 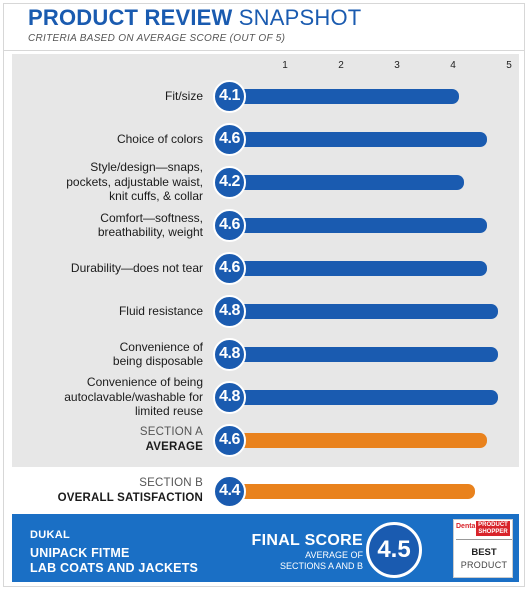 I want to click on criterion-label: Choice of colors, so click(x=103, y=139).